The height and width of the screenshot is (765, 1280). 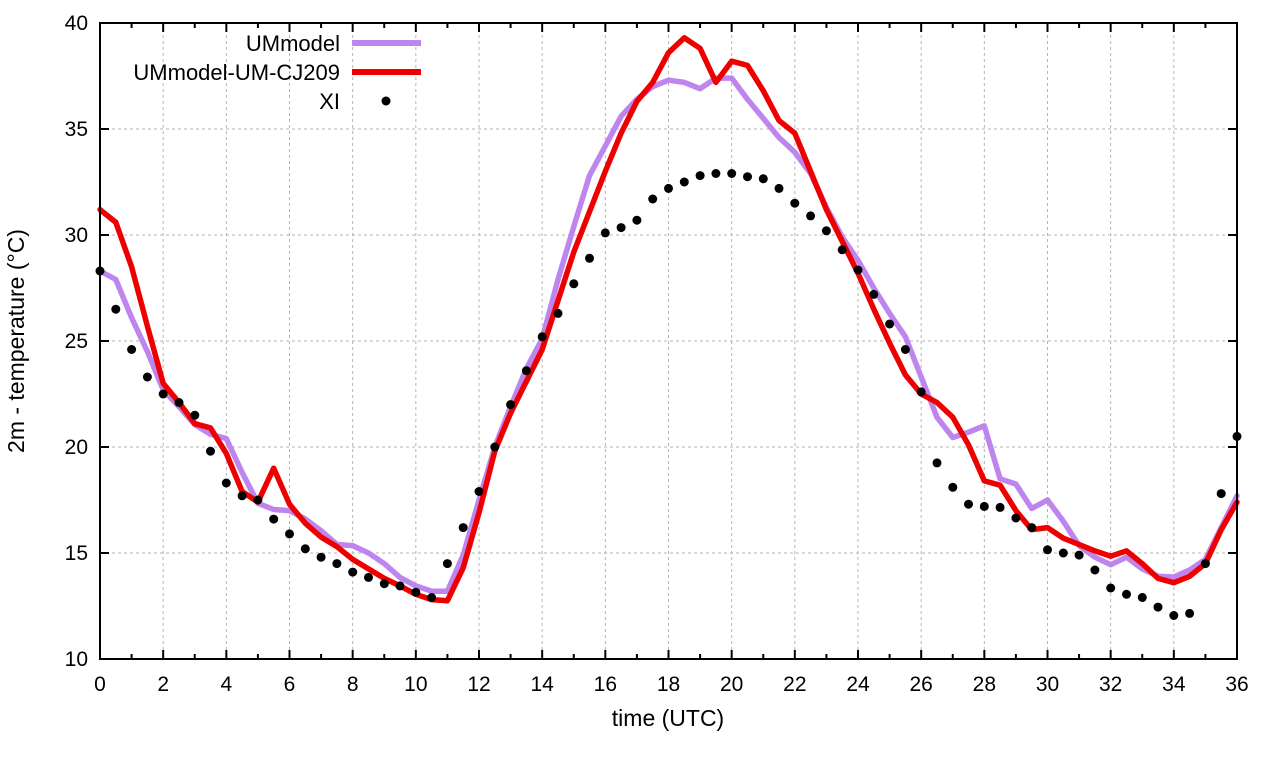 I want to click on y-tick-label: 40, so click(x=76, y=23).